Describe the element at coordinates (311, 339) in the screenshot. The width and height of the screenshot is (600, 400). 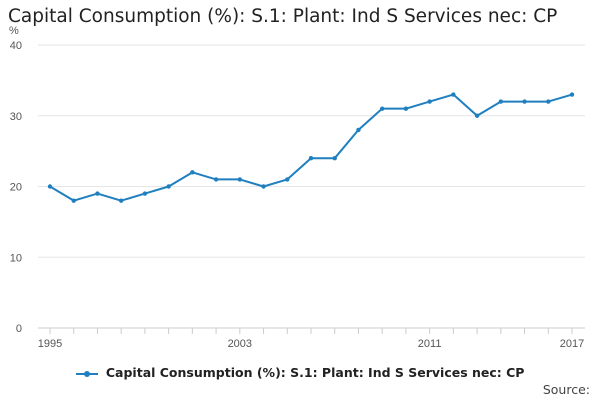
I see `x-axis: 1995 2003 2011 2017` at that location.